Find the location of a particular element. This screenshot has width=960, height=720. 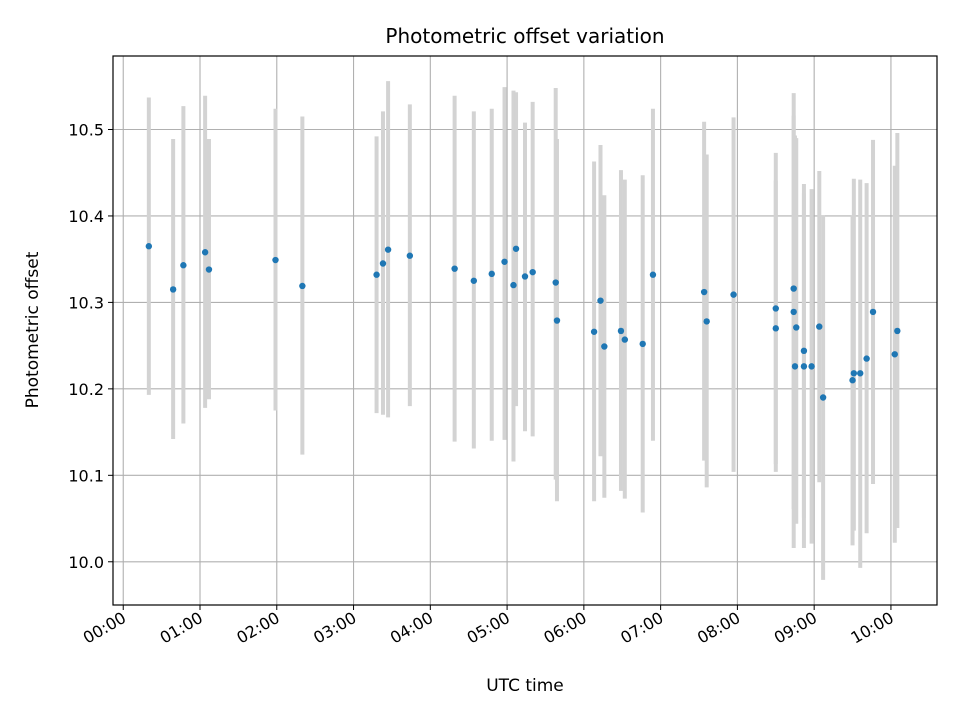

y-tick-label: 10.1 is located at coordinates (86, 475).